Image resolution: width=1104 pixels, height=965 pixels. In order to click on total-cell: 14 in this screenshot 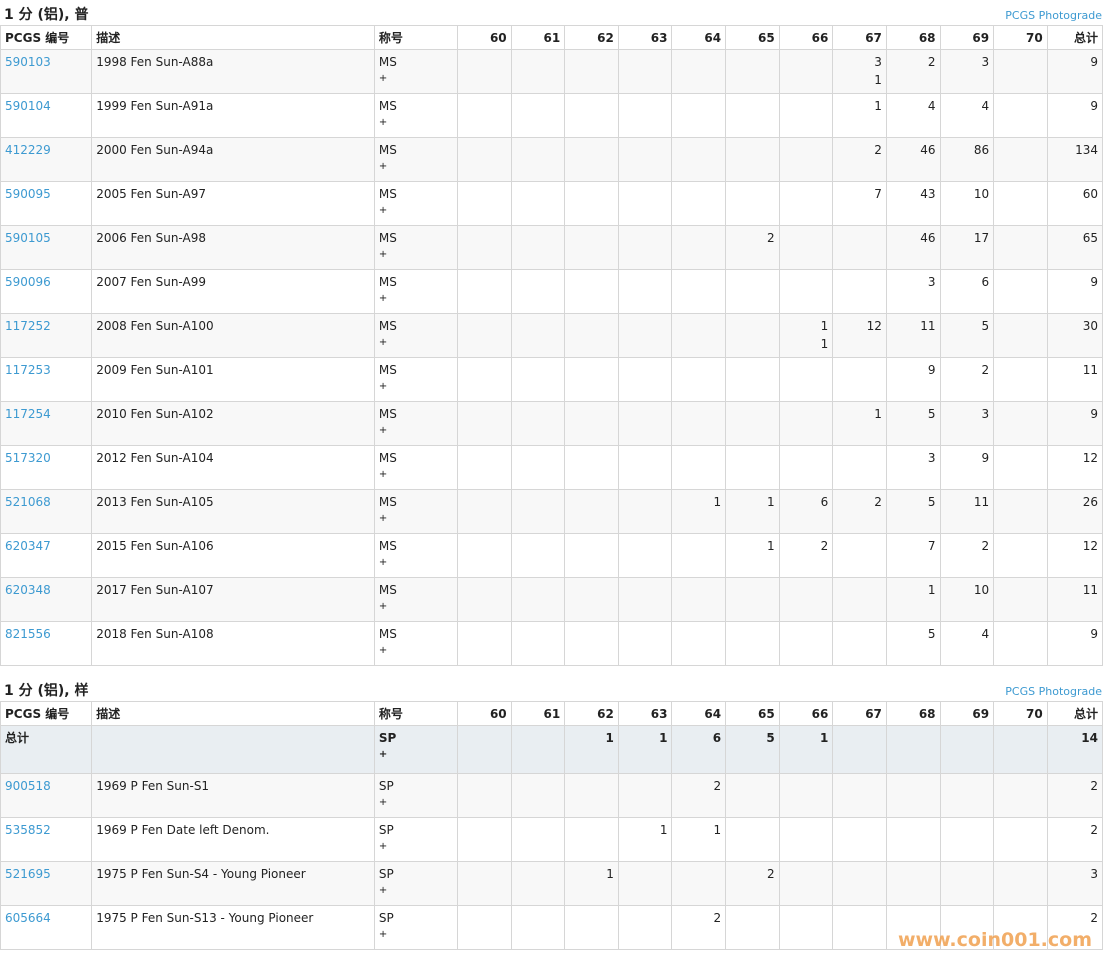, I will do `click(1075, 749)`.